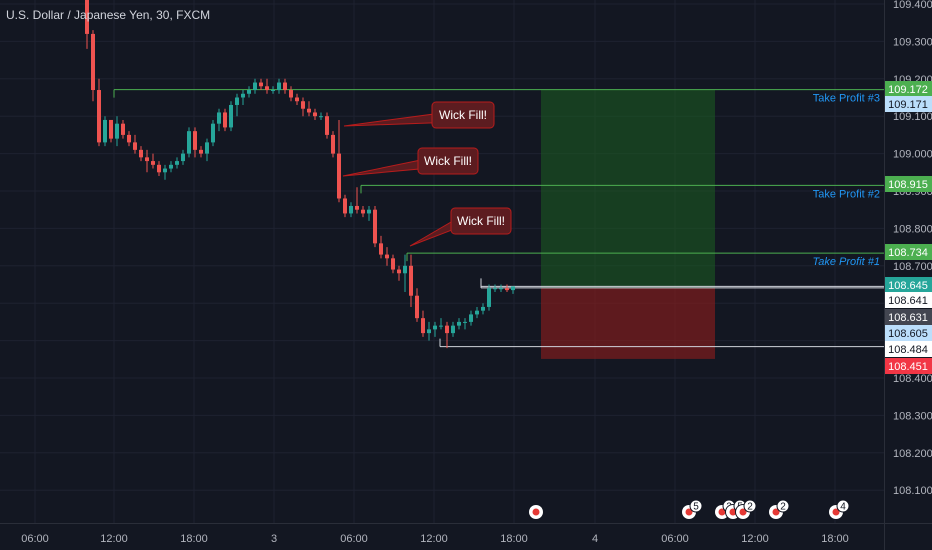 The image size is (932, 550). What do you see at coordinates (912, 42) in the screenshot?
I see `price-tick-label: 109.300` at bounding box center [912, 42].